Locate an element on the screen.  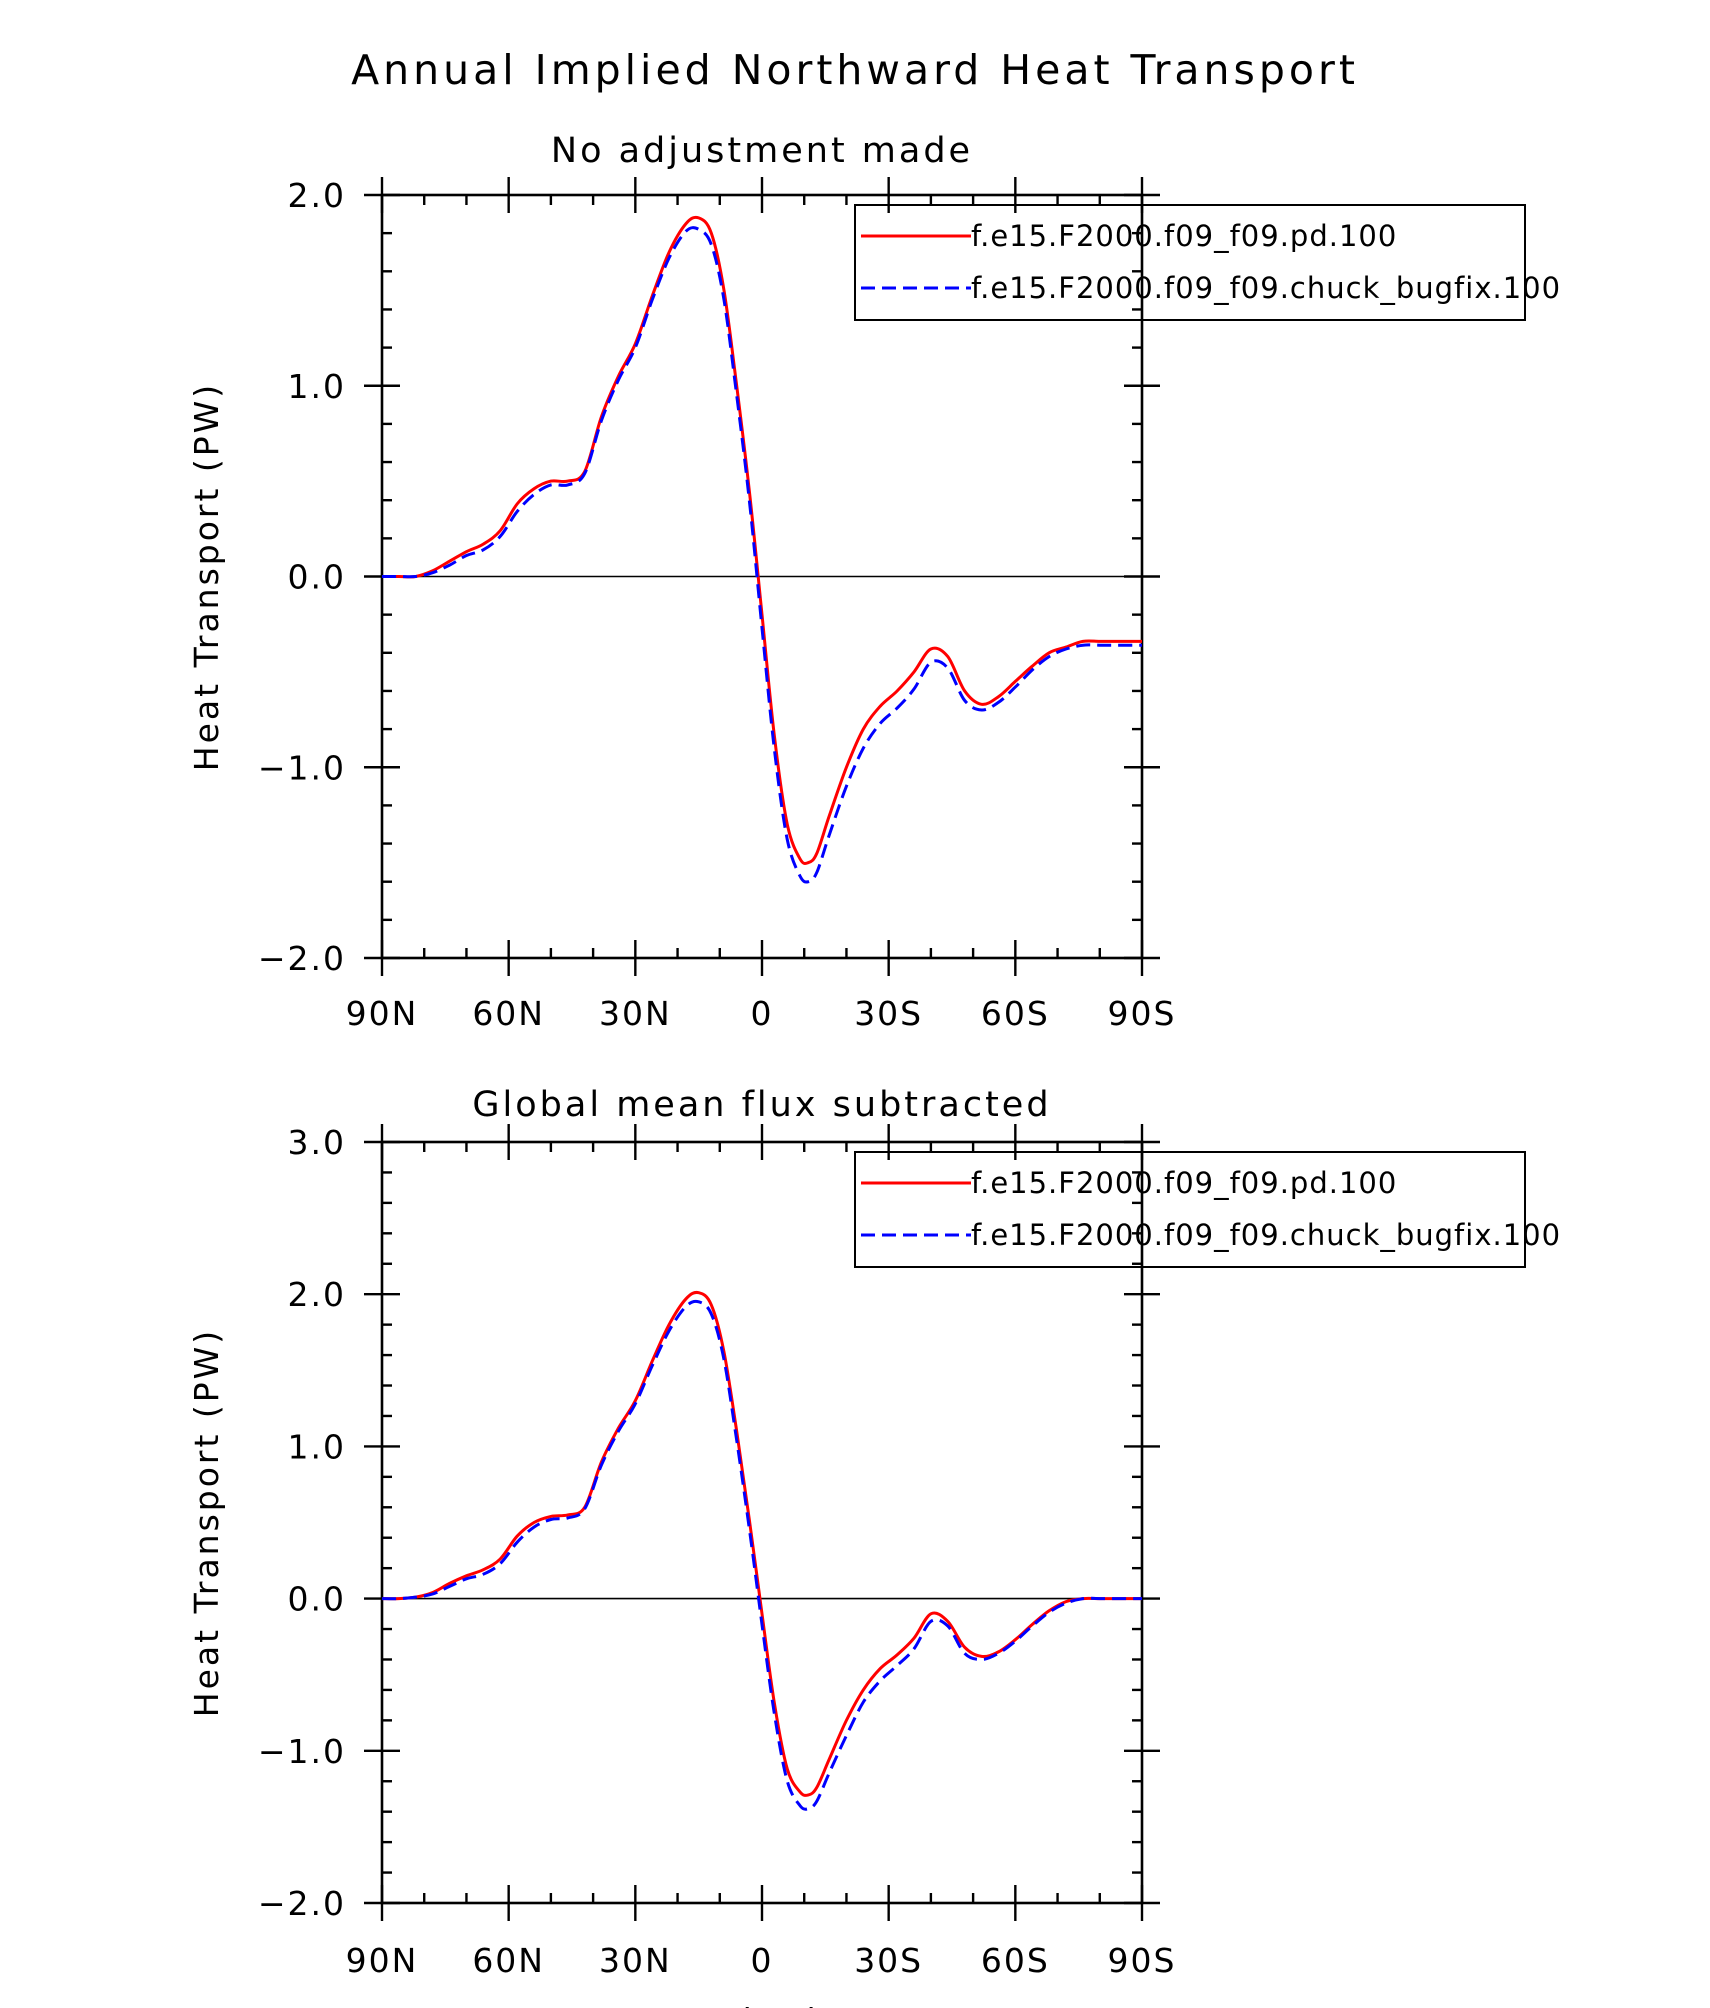
chart-subtitle: Global mean flux subtracted is located at coordinates (761, 1105).